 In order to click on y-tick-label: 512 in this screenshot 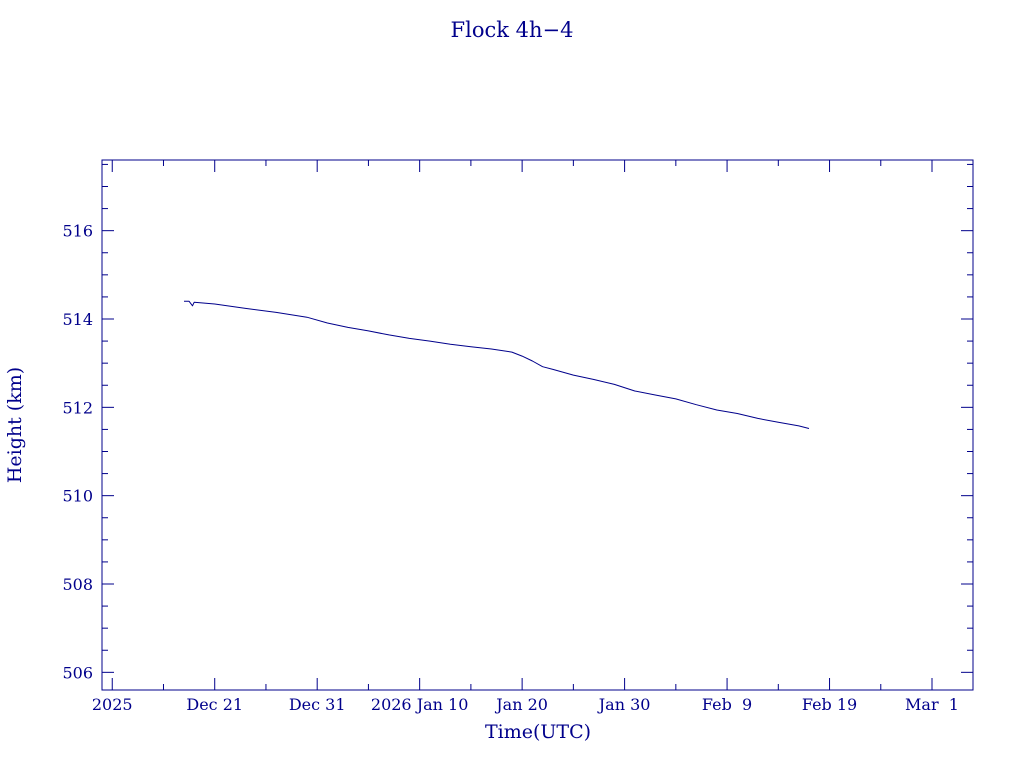, I will do `click(77, 407)`.